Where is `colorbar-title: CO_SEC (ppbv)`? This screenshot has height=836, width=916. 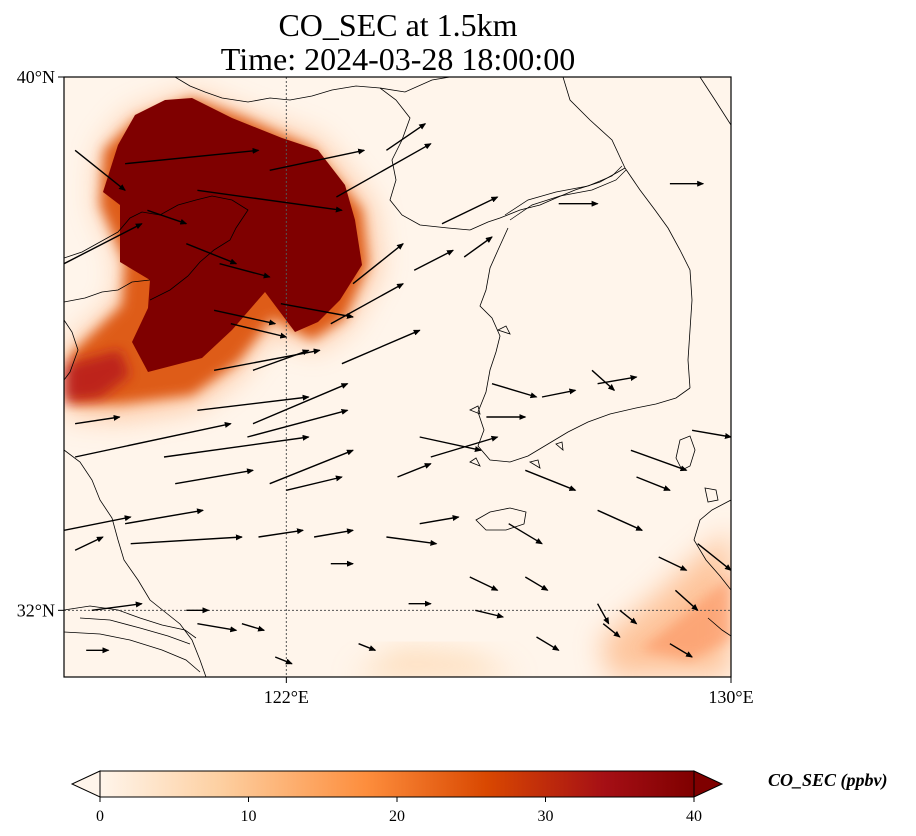
colorbar-title: CO_SEC (ppbv) is located at coordinates (828, 780).